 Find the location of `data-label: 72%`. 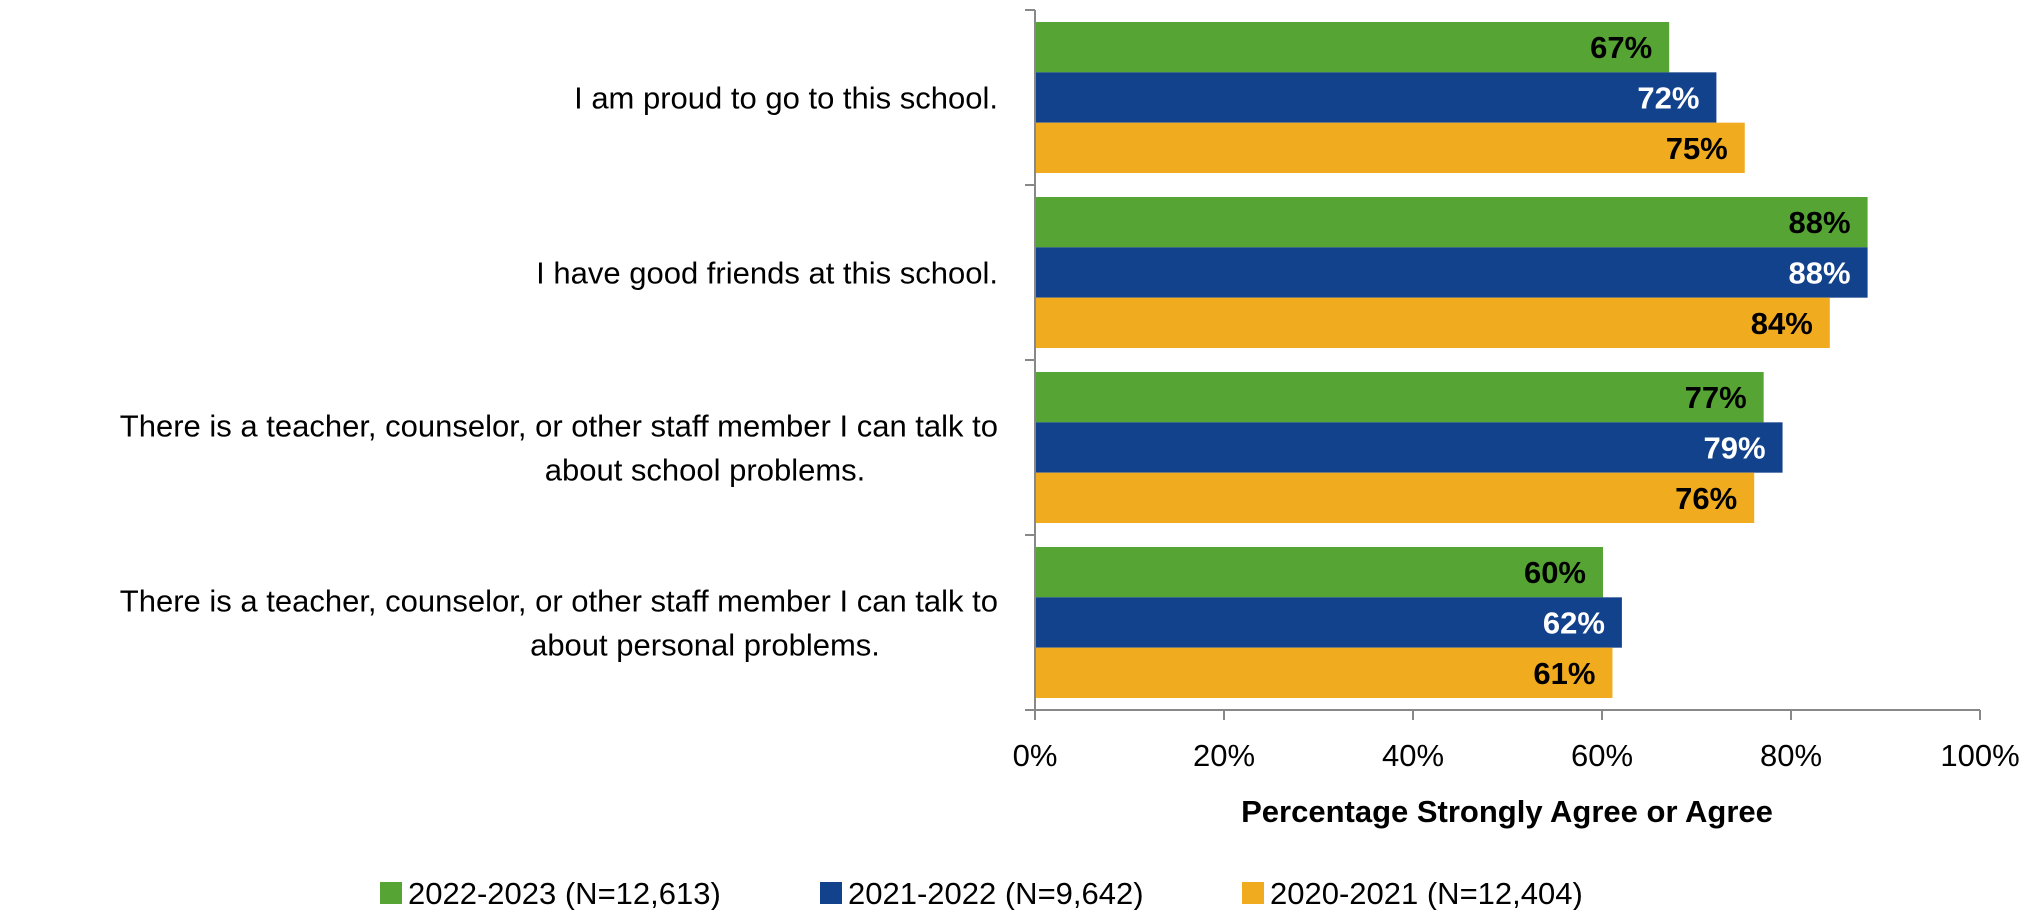

data-label: 72% is located at coordinates (1668, 98).